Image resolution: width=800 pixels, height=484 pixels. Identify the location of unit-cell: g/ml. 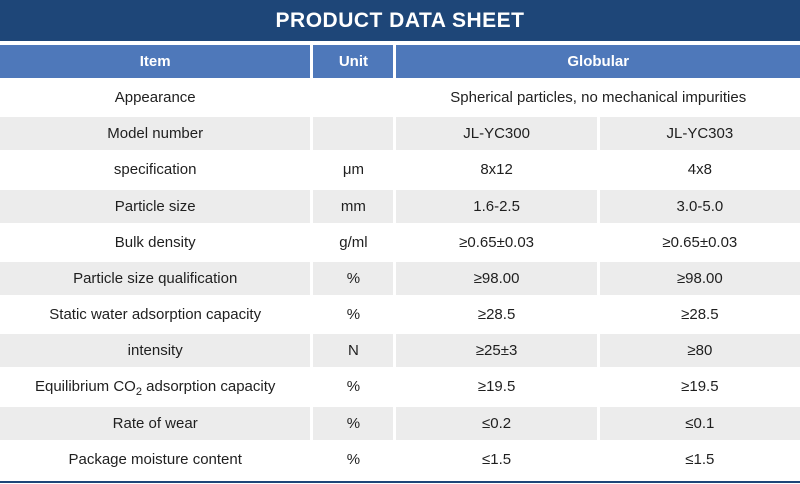
(353, 242).